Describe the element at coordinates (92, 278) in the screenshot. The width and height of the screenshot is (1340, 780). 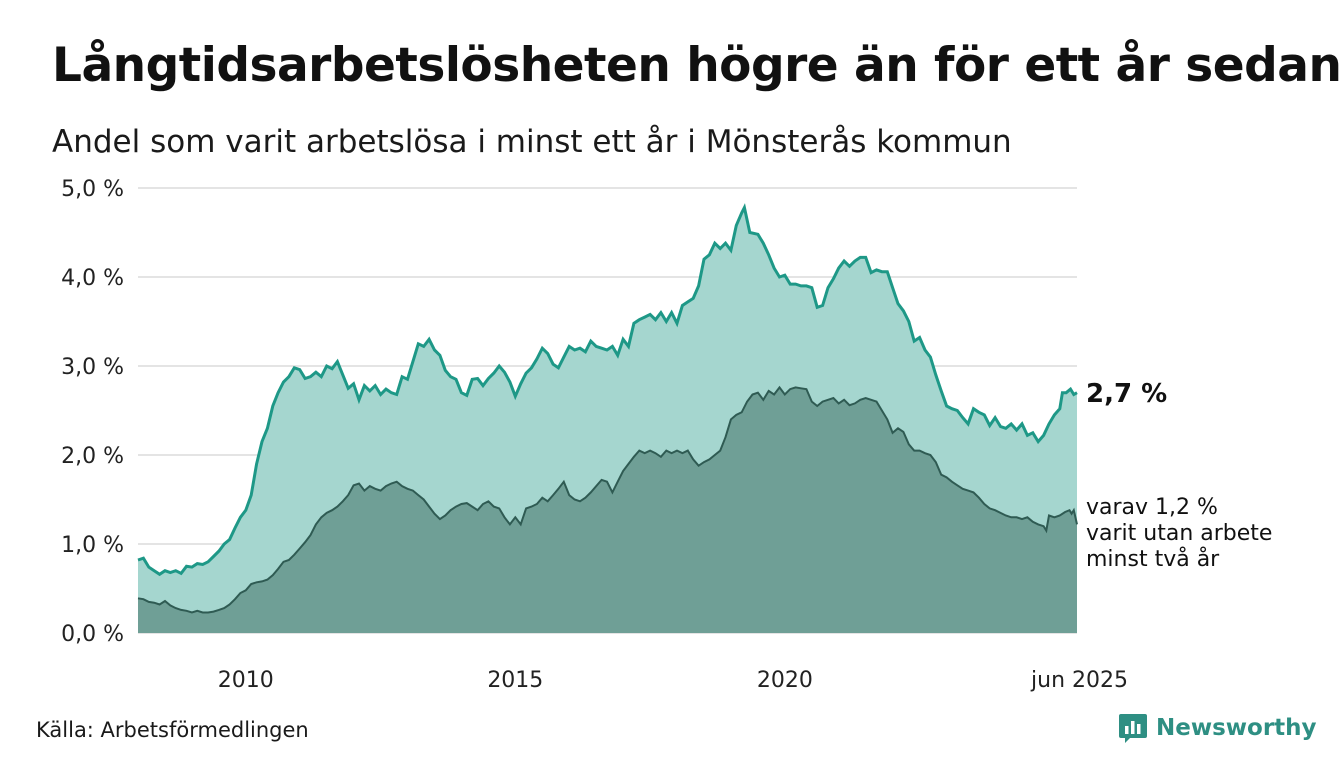
I see `y-tick-label: 4,0 %` at that location.